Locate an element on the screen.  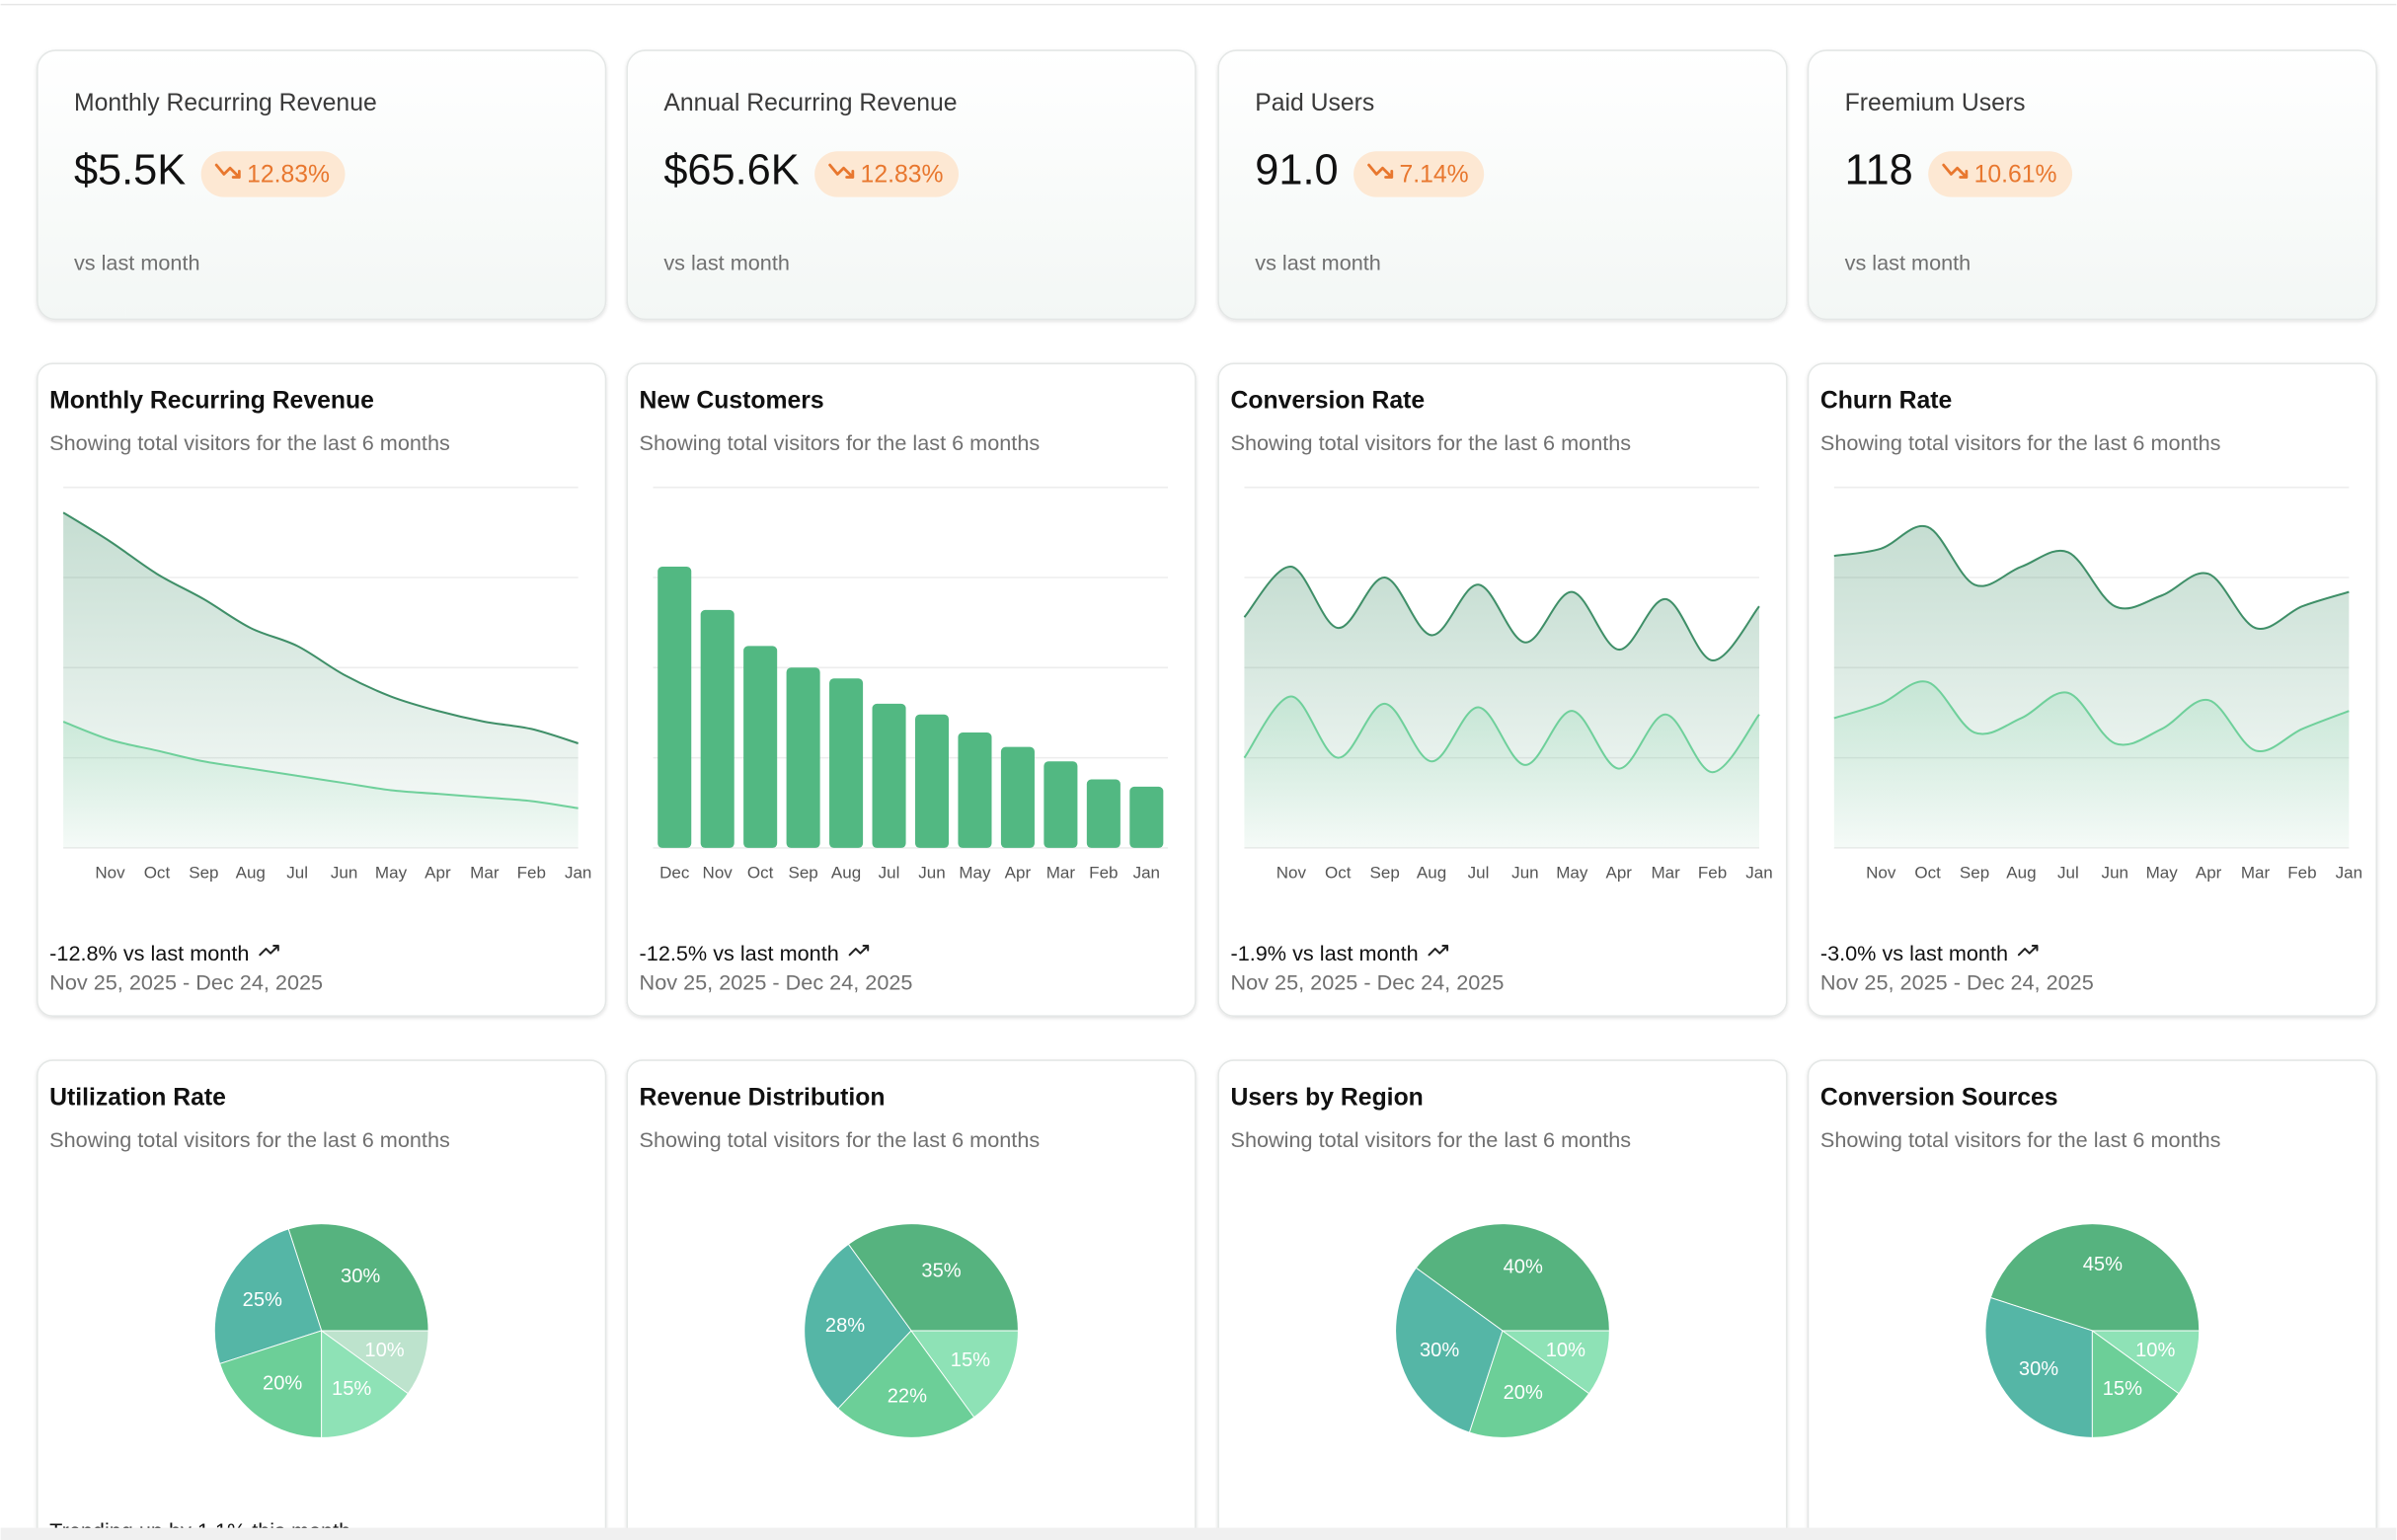
pie-label: 20% is located at coordinates (1523, 1393).